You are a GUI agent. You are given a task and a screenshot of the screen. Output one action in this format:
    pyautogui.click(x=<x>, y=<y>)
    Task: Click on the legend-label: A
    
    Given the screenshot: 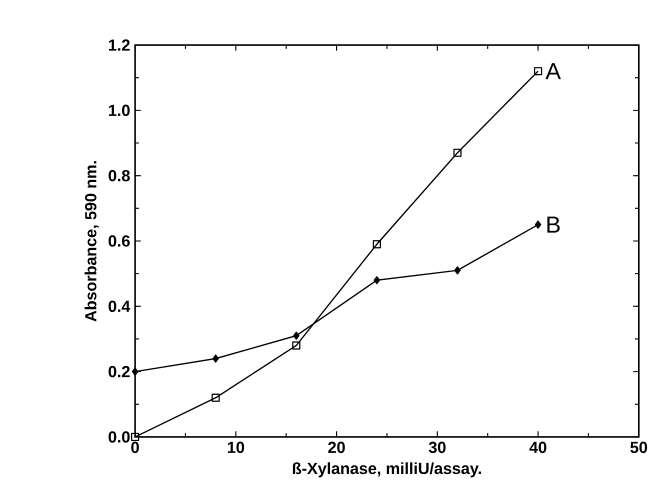 What is the action you would take?
    pyautogui.click(x=553, y=71)
    